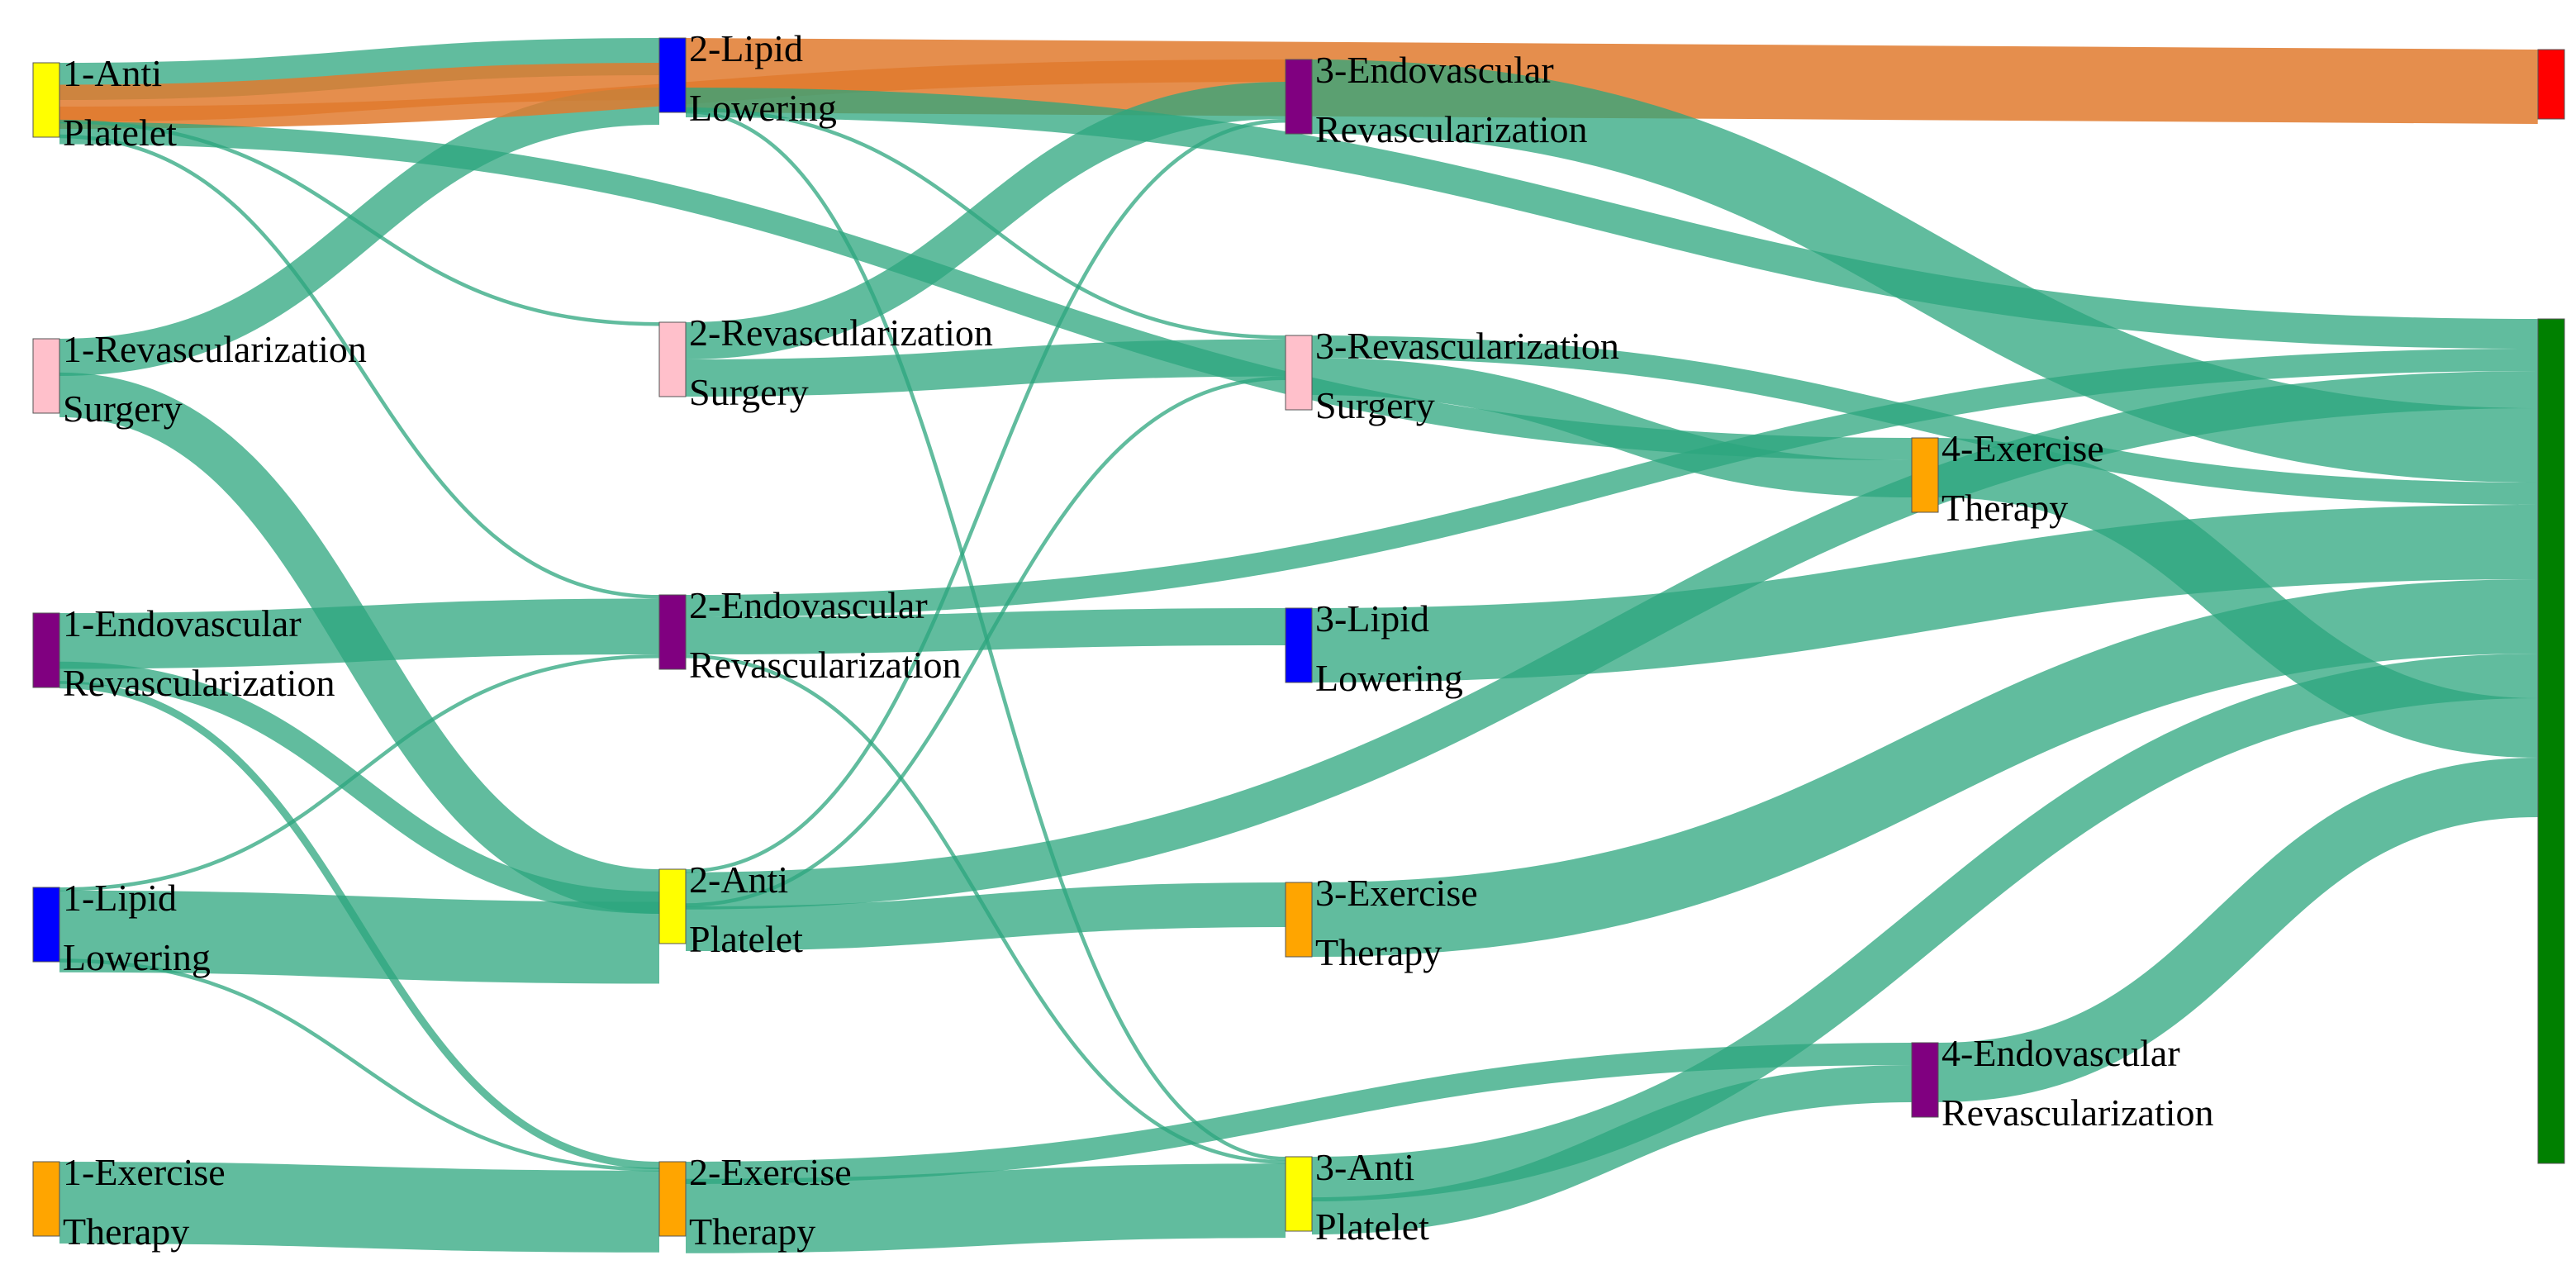 This screenshot has width=2576, height=1284. What do you see at coordinates (841, 333) in the screenshot?
I see `node-label-line: 2-Revascularization` at bounding box center [841, 333].